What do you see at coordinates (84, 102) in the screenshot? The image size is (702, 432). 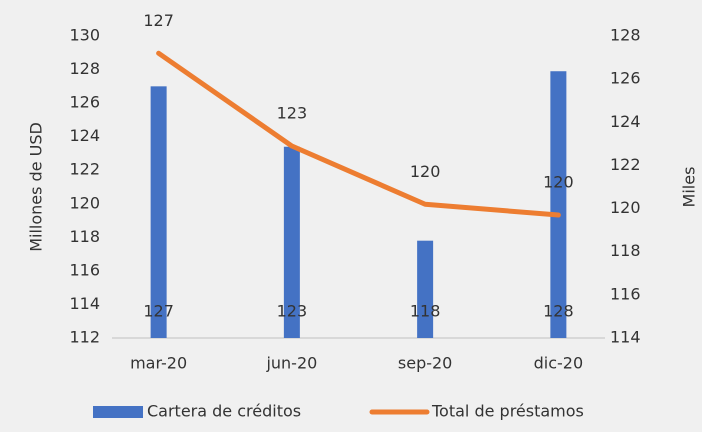 I see `y-tick-label: 126` at bounding box center [84, 102].